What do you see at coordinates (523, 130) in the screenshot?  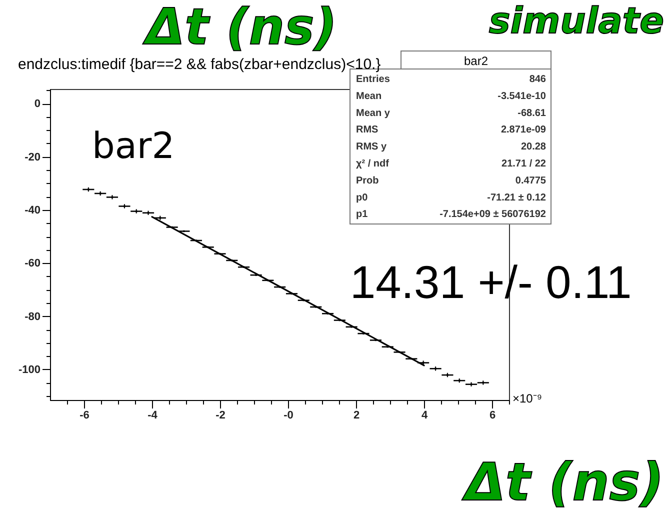 I see `annotation: 2.871e-09` at bounding box center [523, 130].